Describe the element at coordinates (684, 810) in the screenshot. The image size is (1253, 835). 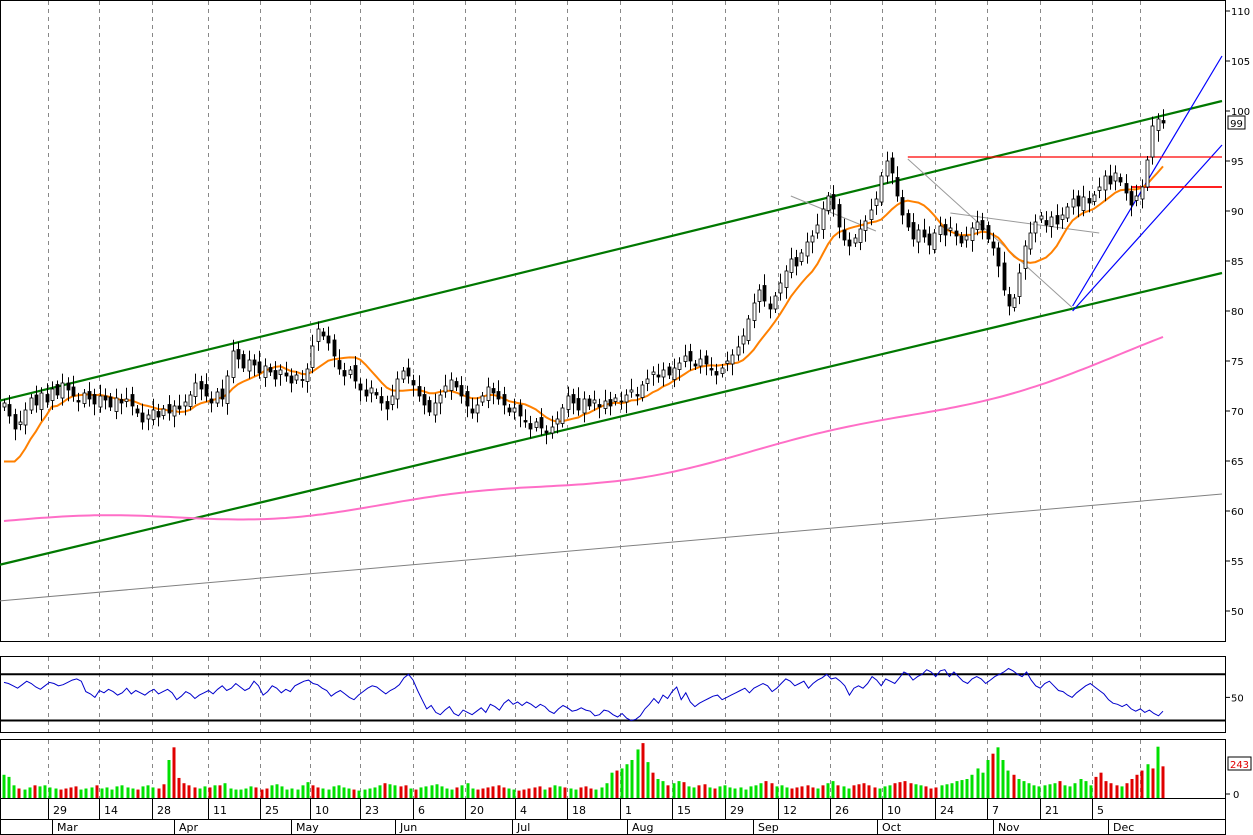
I see `day-label: 15` at that location.